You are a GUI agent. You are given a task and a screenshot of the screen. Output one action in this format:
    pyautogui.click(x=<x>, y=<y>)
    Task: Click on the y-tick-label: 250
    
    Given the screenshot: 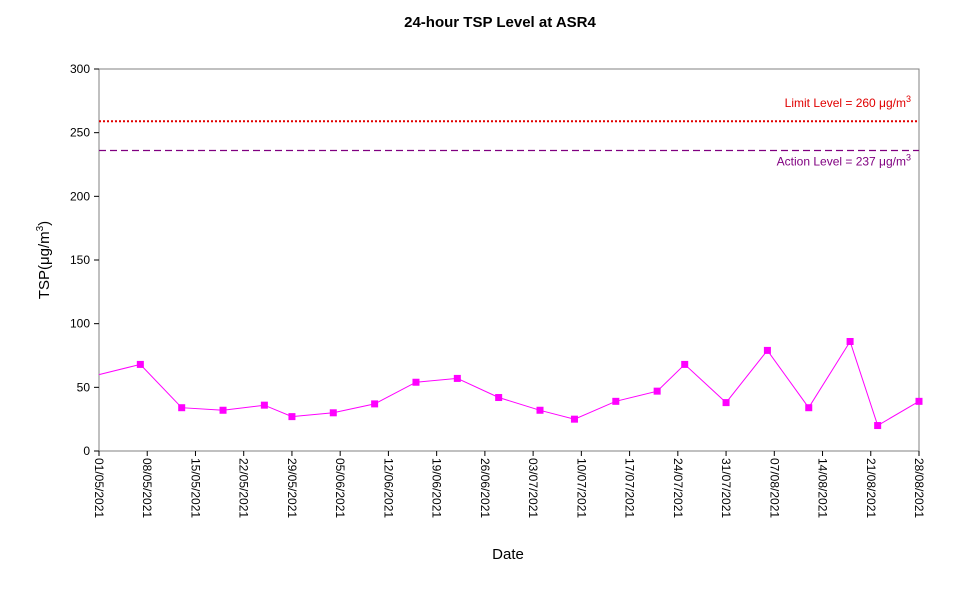 What is the action you would take?
    pyautogui.click(x=80, y=133)
    